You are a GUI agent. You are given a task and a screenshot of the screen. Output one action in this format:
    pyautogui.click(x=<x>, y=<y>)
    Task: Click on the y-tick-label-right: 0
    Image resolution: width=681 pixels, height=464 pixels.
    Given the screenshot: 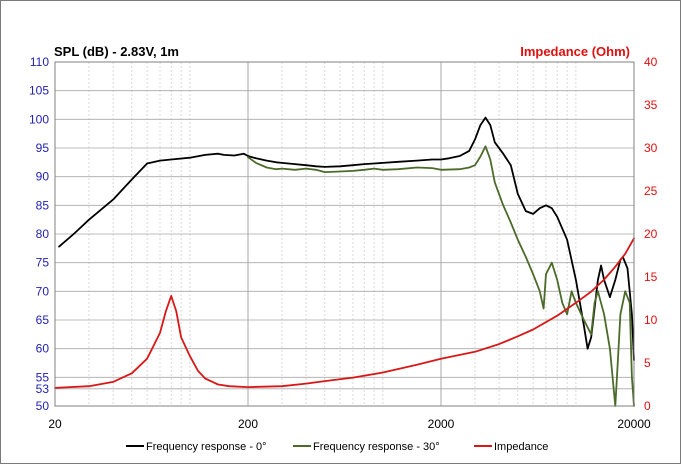 What is the action you would take?
    pyautogui.click(x=647, y=406)
    